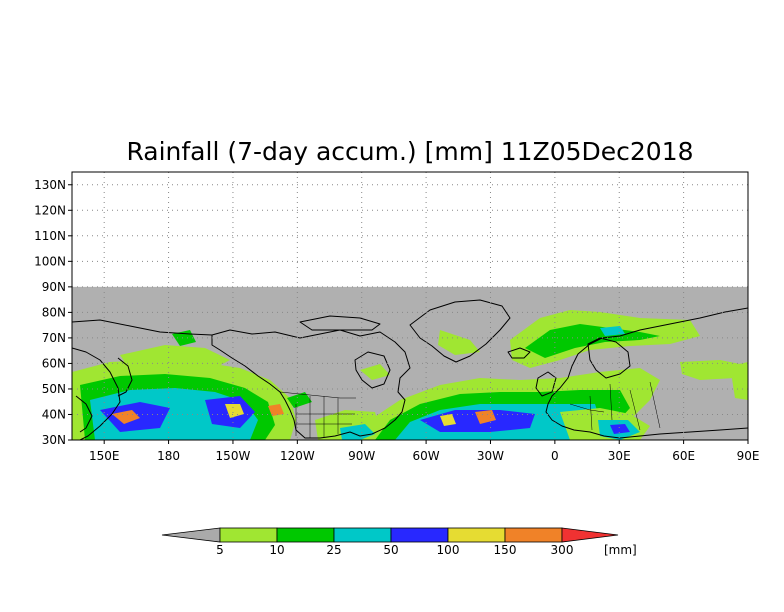 The width and height of the screenshot is (784, 612). What do you see at coordinates (710, 370) in the screenshot?
I see `precip-region-western-siberia` at bounding box center [710, 370].